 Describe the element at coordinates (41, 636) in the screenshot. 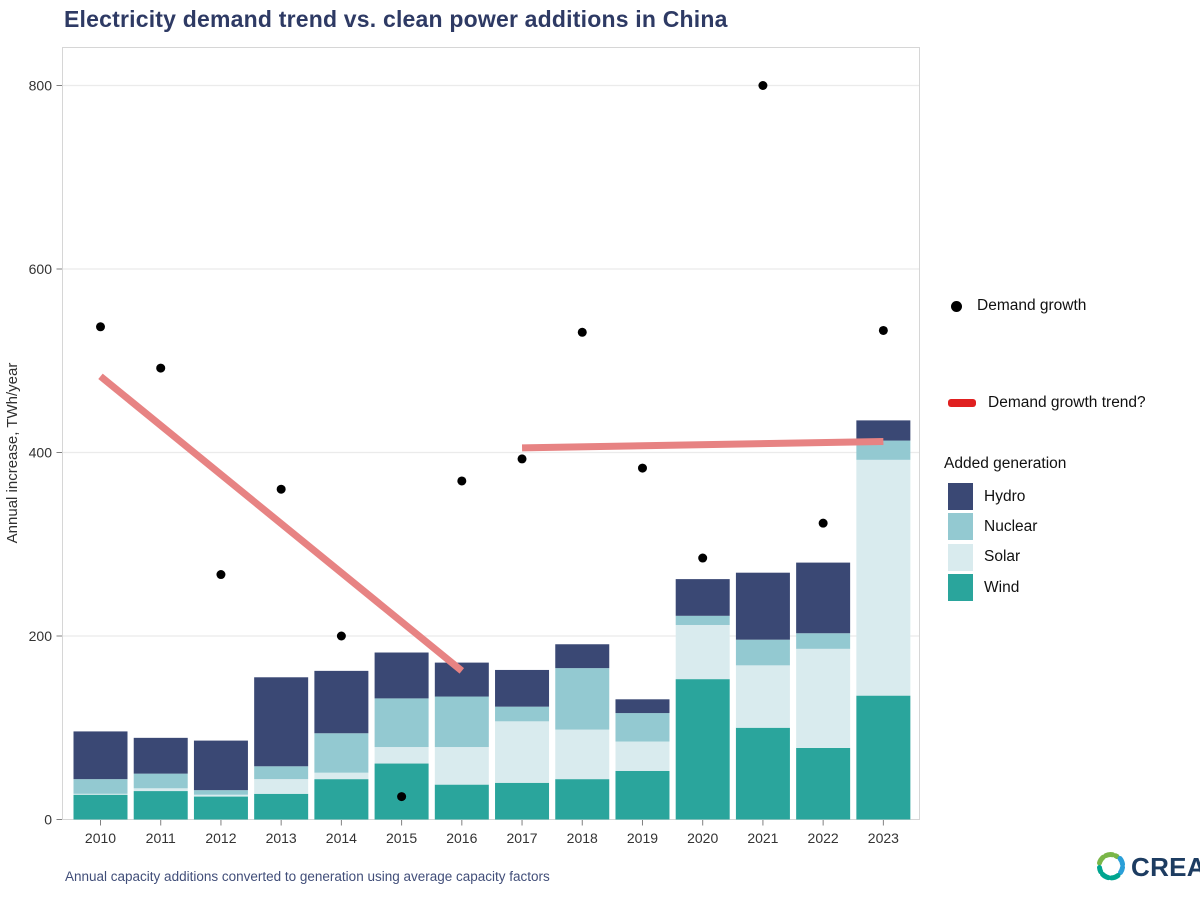

I see `y-tick-label: 200` at that location.